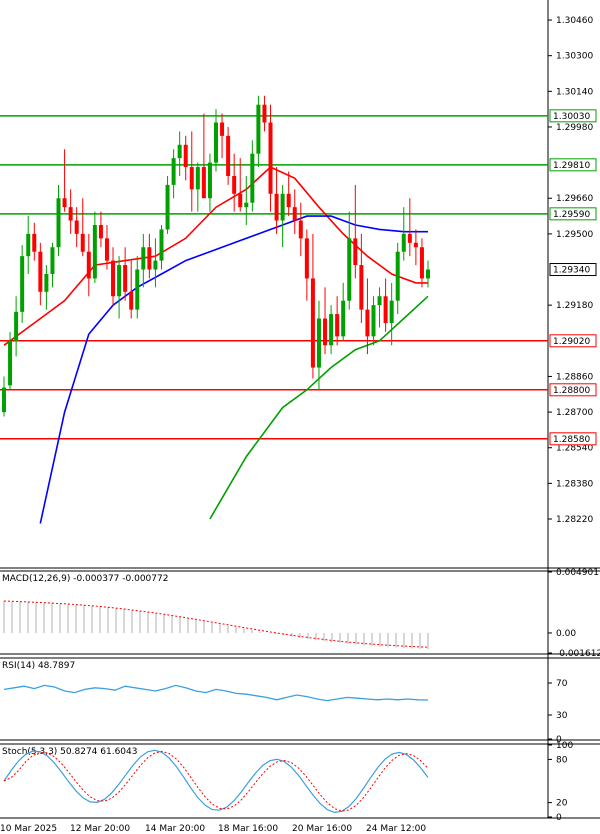 Image resolution: width=600 pixels, height=834 pixels. I want to click on time-axis-label: 10 Mar 2025, so click(28, 829).